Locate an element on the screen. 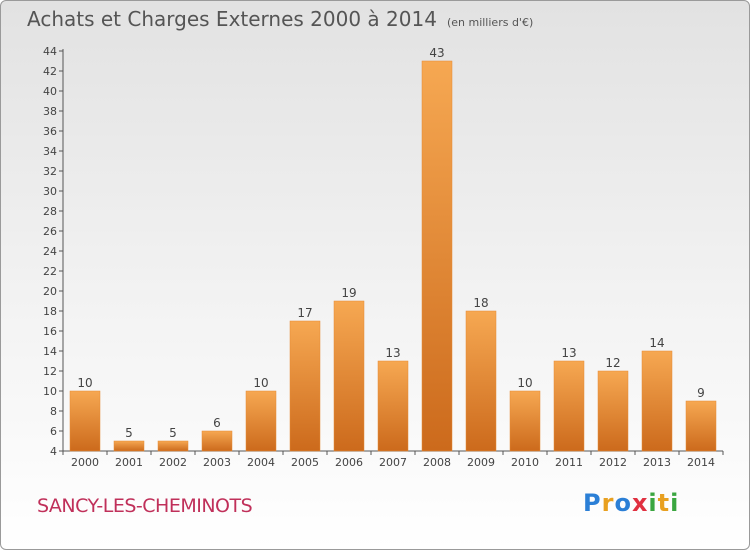 Image resolution: width=750 pixels, height=550 pixels. logo-letter: o is located at coordinates (623, 503).